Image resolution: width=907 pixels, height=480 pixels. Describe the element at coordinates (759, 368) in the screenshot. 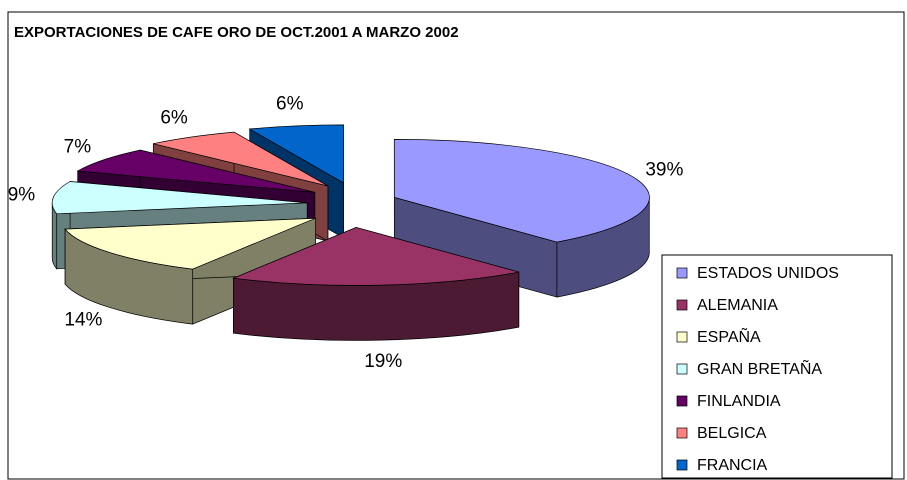

I see `legend-label: GRAN BRETAÑA` at that location.